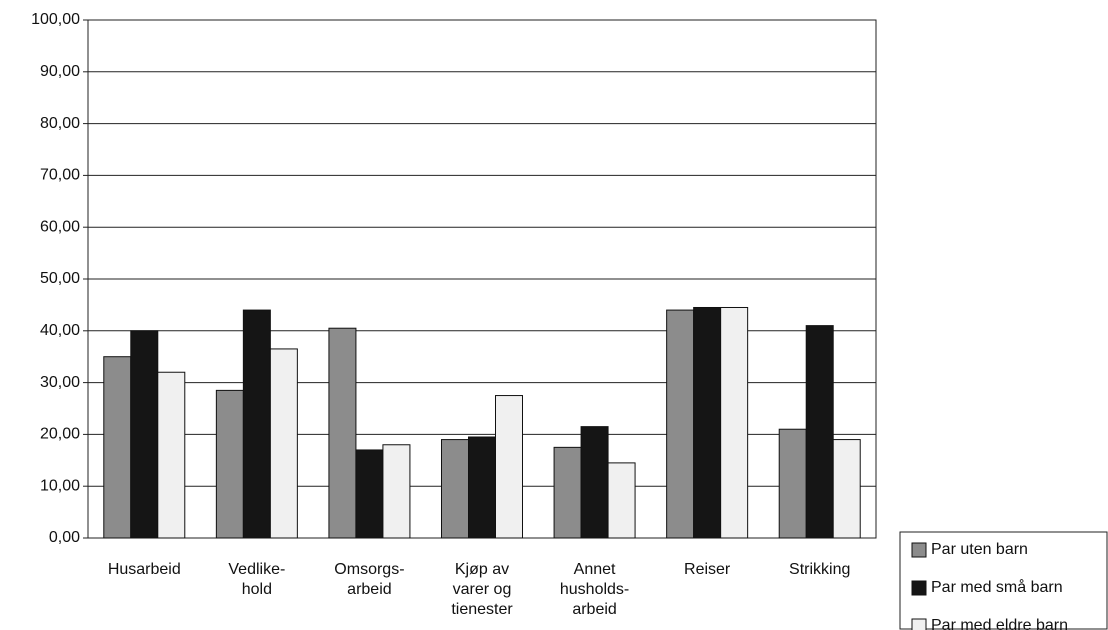 This screenshot has width=1108, height=630. Describe the element at coordinates (60, 123) in the screenshot. I see `y-tick-label: 80,00` at that location.